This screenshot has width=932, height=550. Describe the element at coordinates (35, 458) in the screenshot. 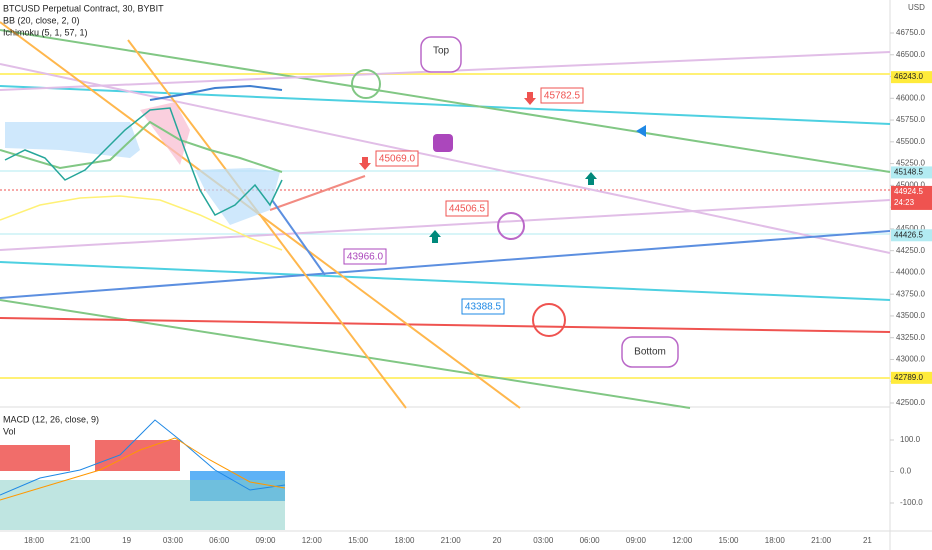

I see `hist-block` at that location.